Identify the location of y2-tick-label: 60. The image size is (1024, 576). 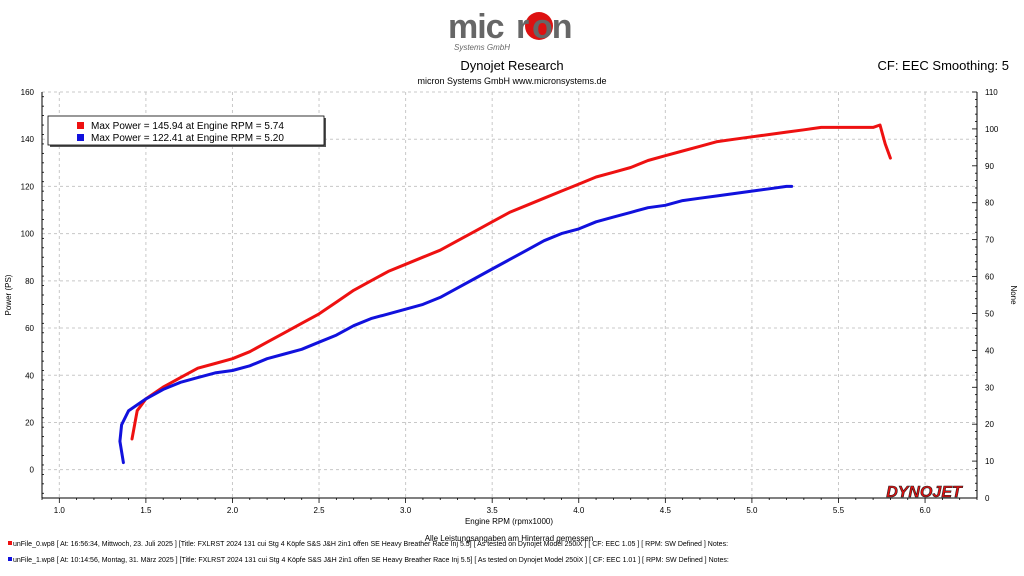
(989, 277).